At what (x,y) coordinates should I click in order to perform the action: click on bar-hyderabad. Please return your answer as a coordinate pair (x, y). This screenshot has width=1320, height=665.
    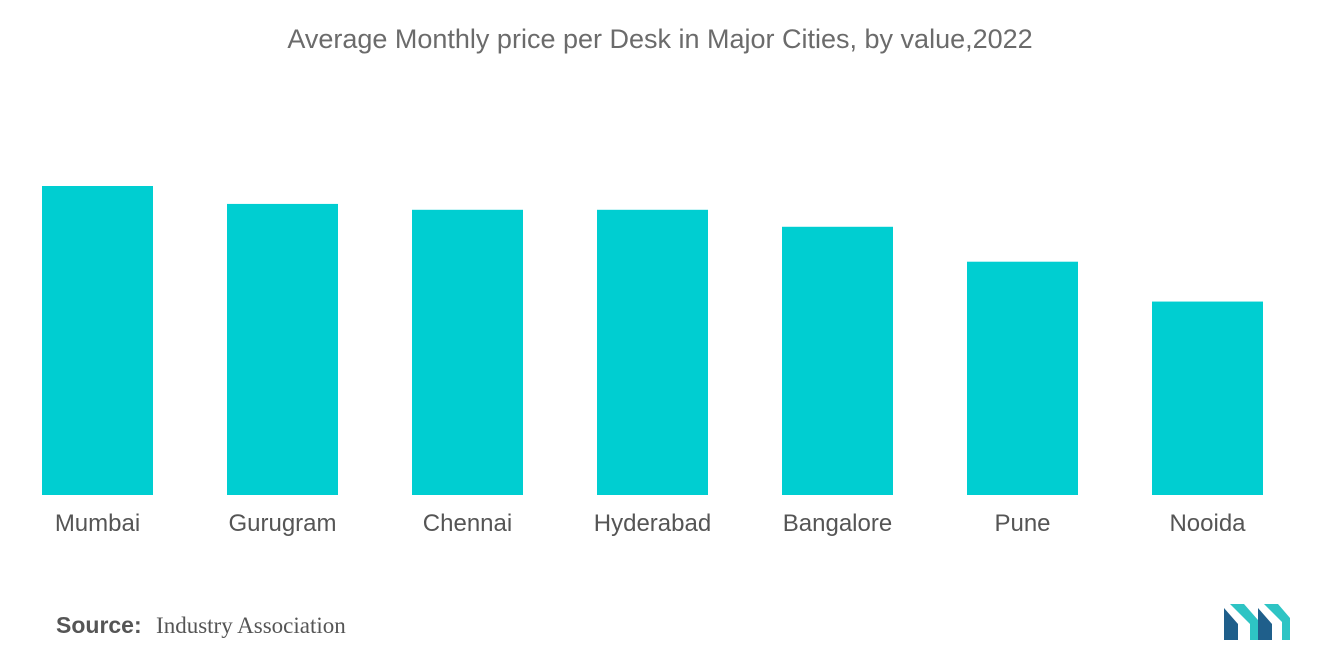
    Looking at the image, I should click on (652, 352).